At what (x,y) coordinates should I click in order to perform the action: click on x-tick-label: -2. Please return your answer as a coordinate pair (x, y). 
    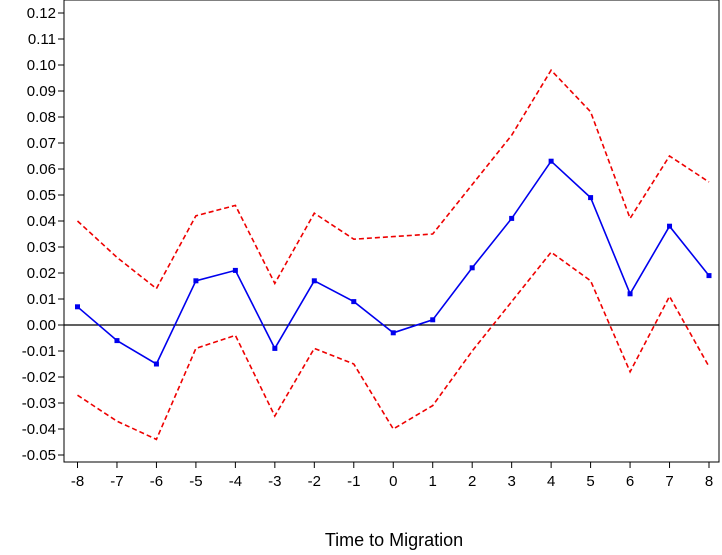
    Looking at the image, I should click on (314, 481).